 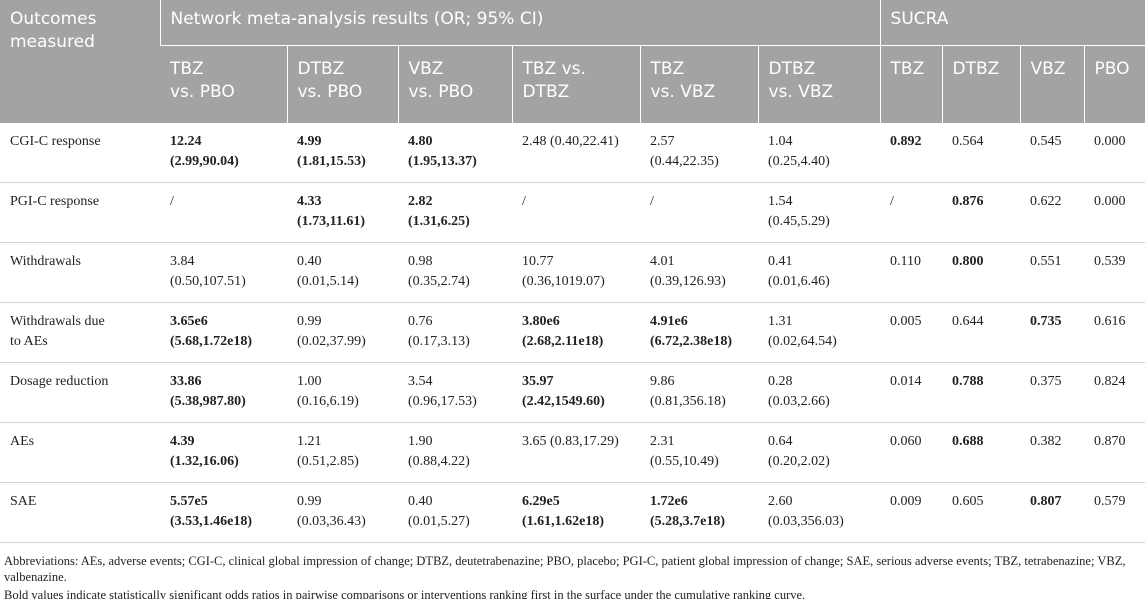 What do you see at coordinates (976, 69) in the screenshot?
I see `text-line: DTBZ` at bounding box center [976, 69].